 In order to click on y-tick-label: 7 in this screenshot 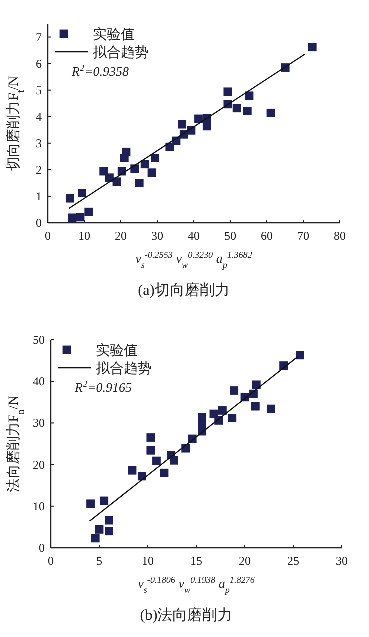, I will do `click(39, 37)`.